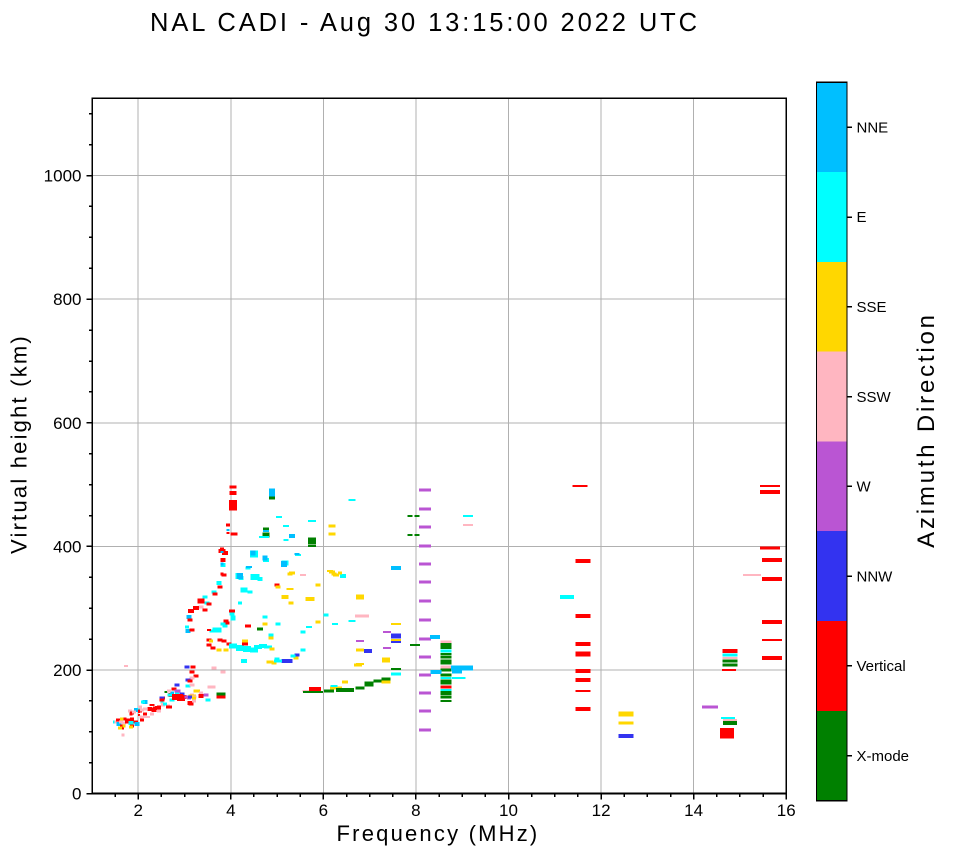 Image resolution: width=958 pixels, height=862 pixels. Describe the element at coordinates (786, 810) in the screenshot. I see `svg-text: 16` at that location.